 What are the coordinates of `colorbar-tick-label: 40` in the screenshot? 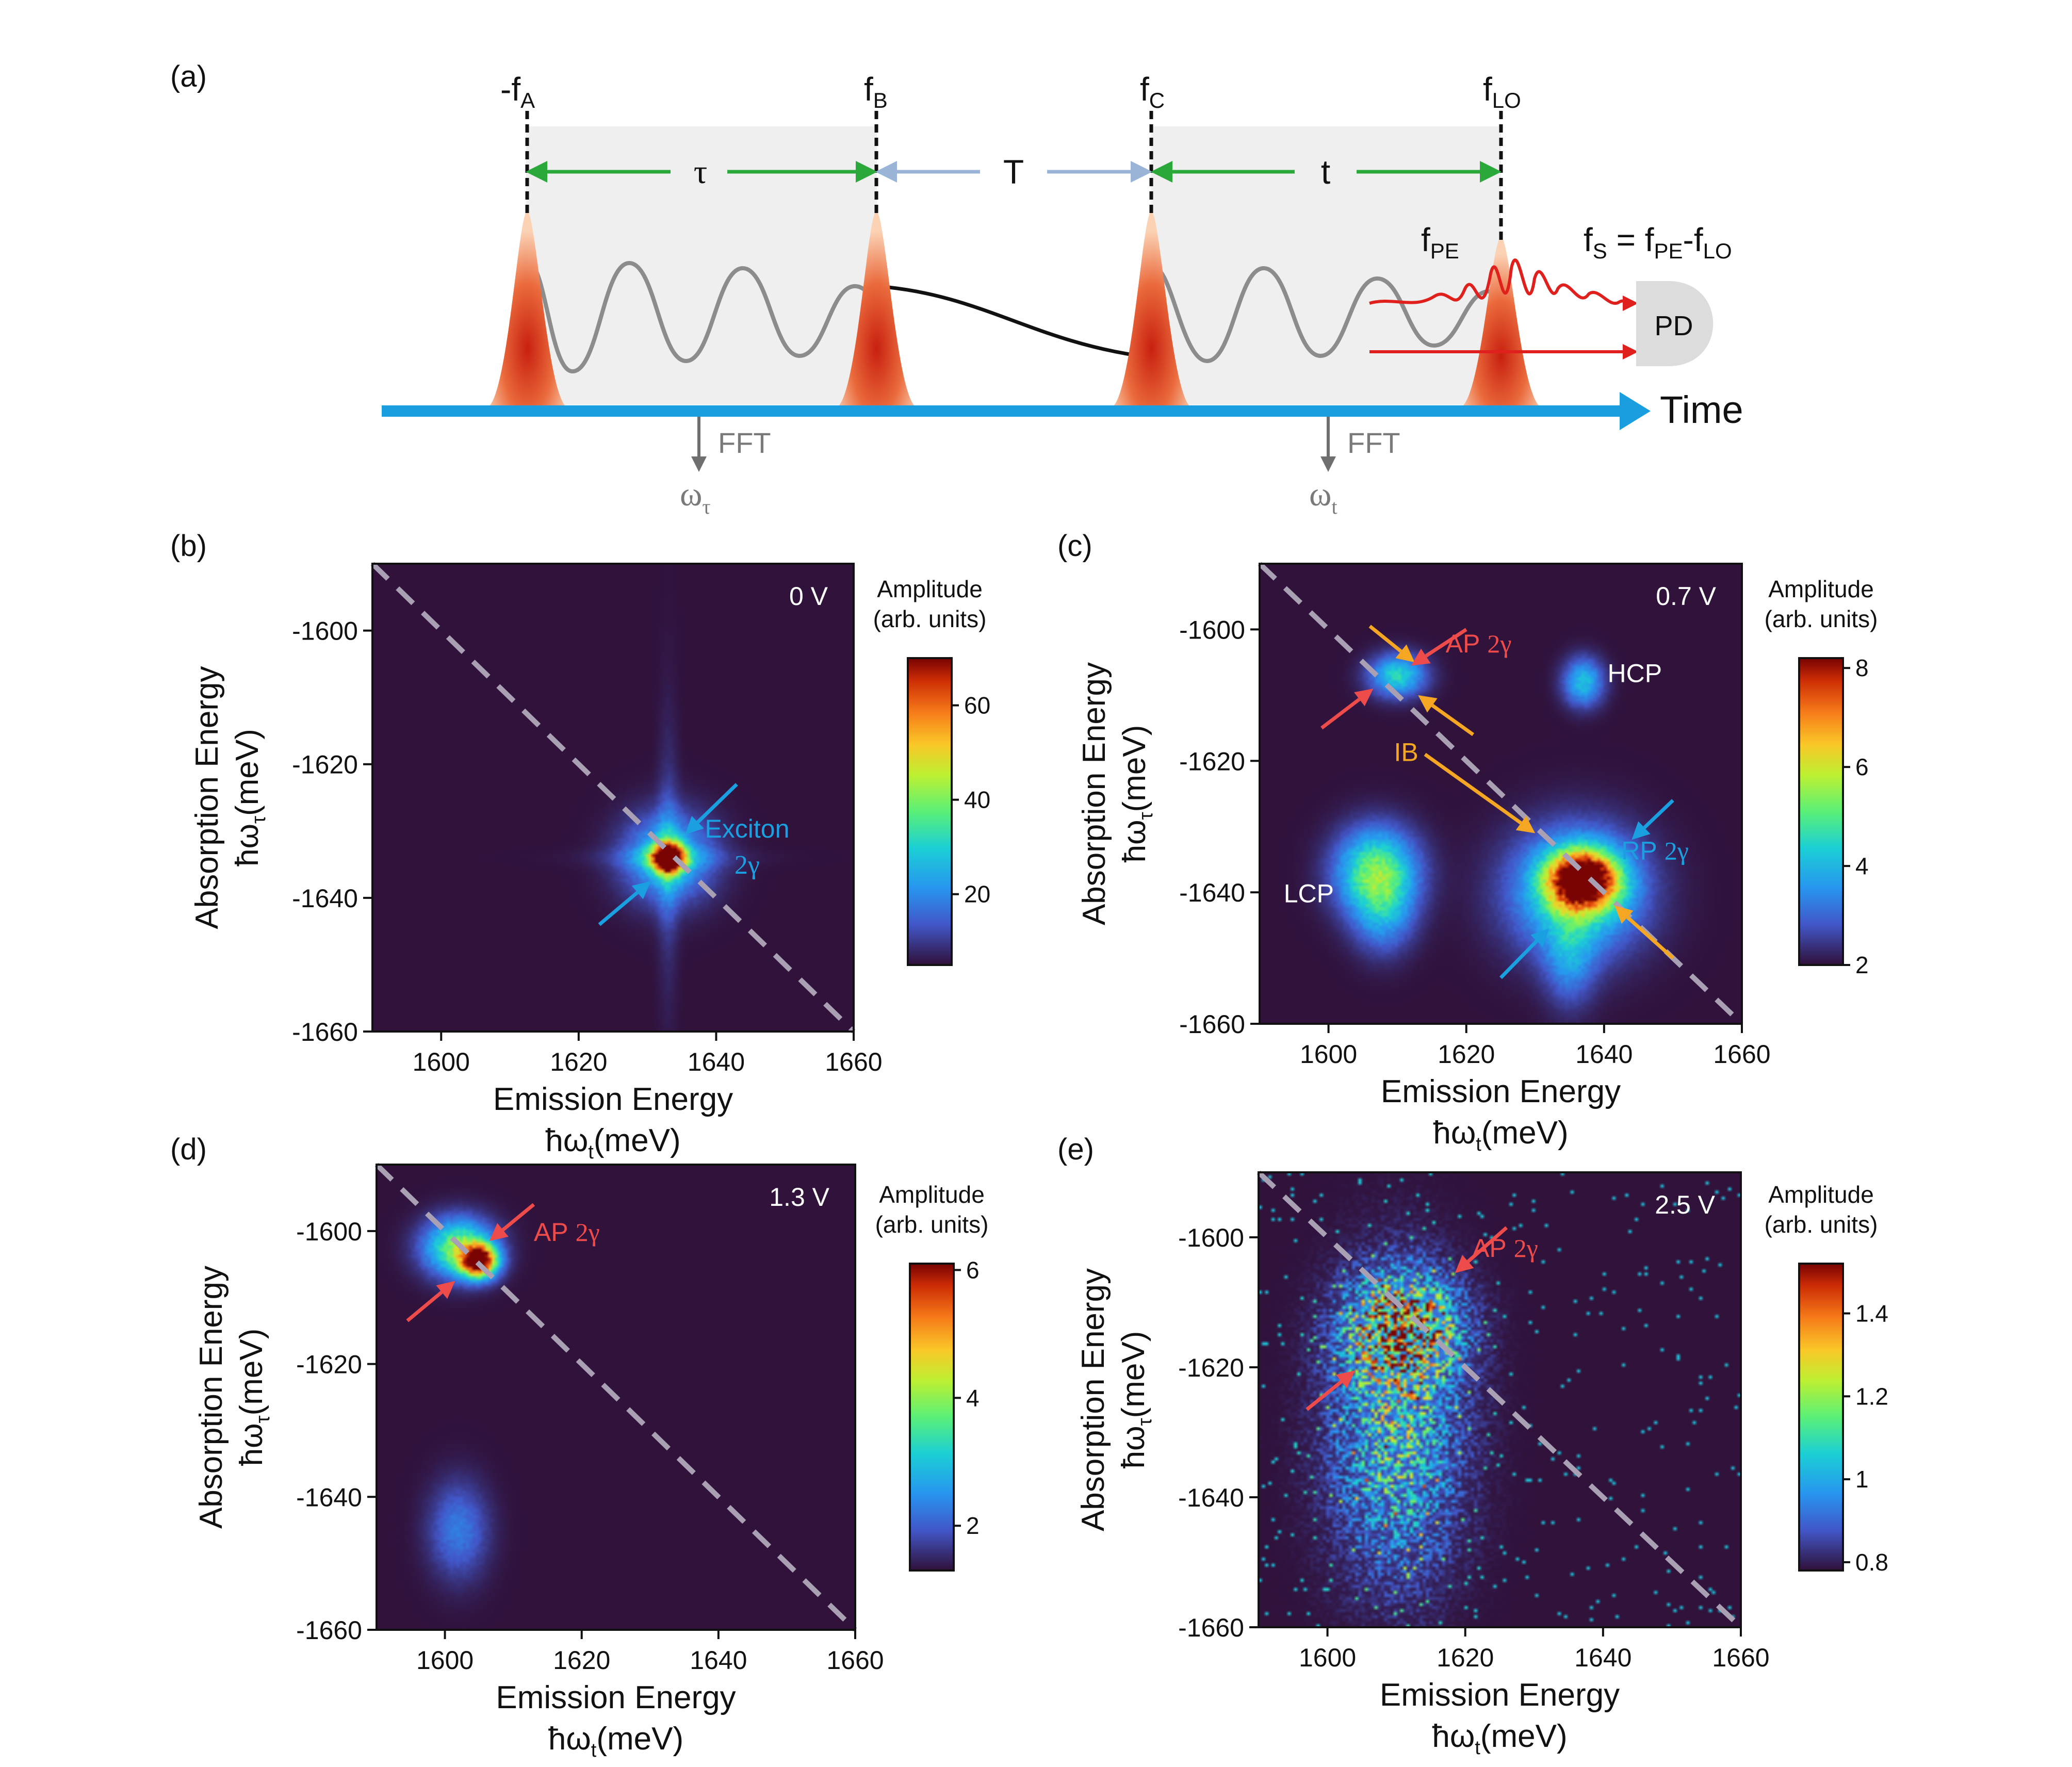 It's located at (977, 800).